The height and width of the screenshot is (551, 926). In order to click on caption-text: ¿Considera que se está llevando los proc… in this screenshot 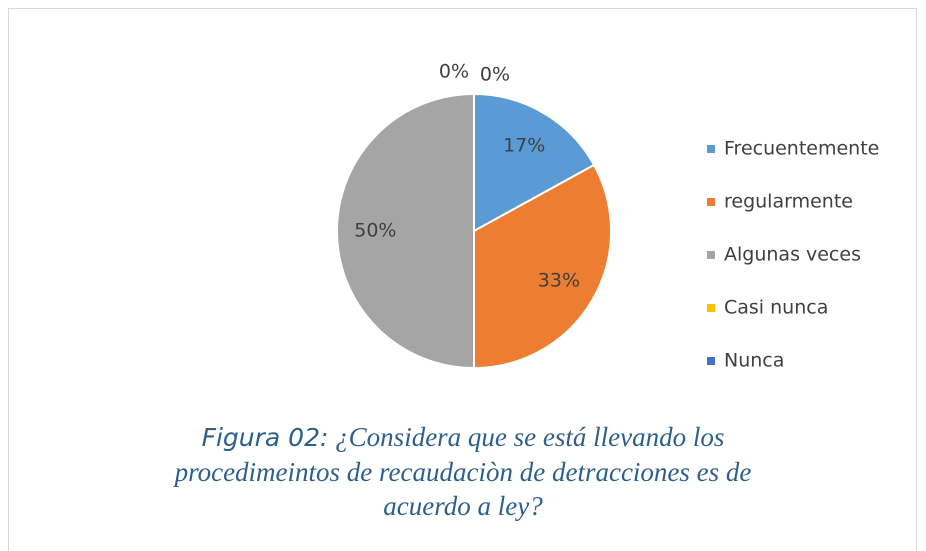, I will do `click(463, 471)`.